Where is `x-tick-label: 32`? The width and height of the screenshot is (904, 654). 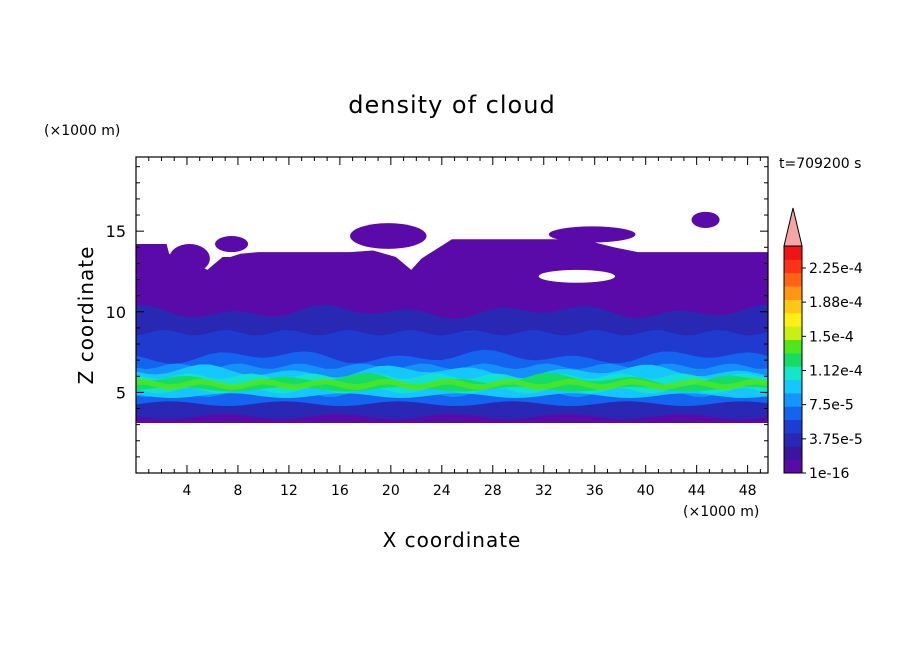
x-tick-label: 32 is located at coordinates (544, 491).